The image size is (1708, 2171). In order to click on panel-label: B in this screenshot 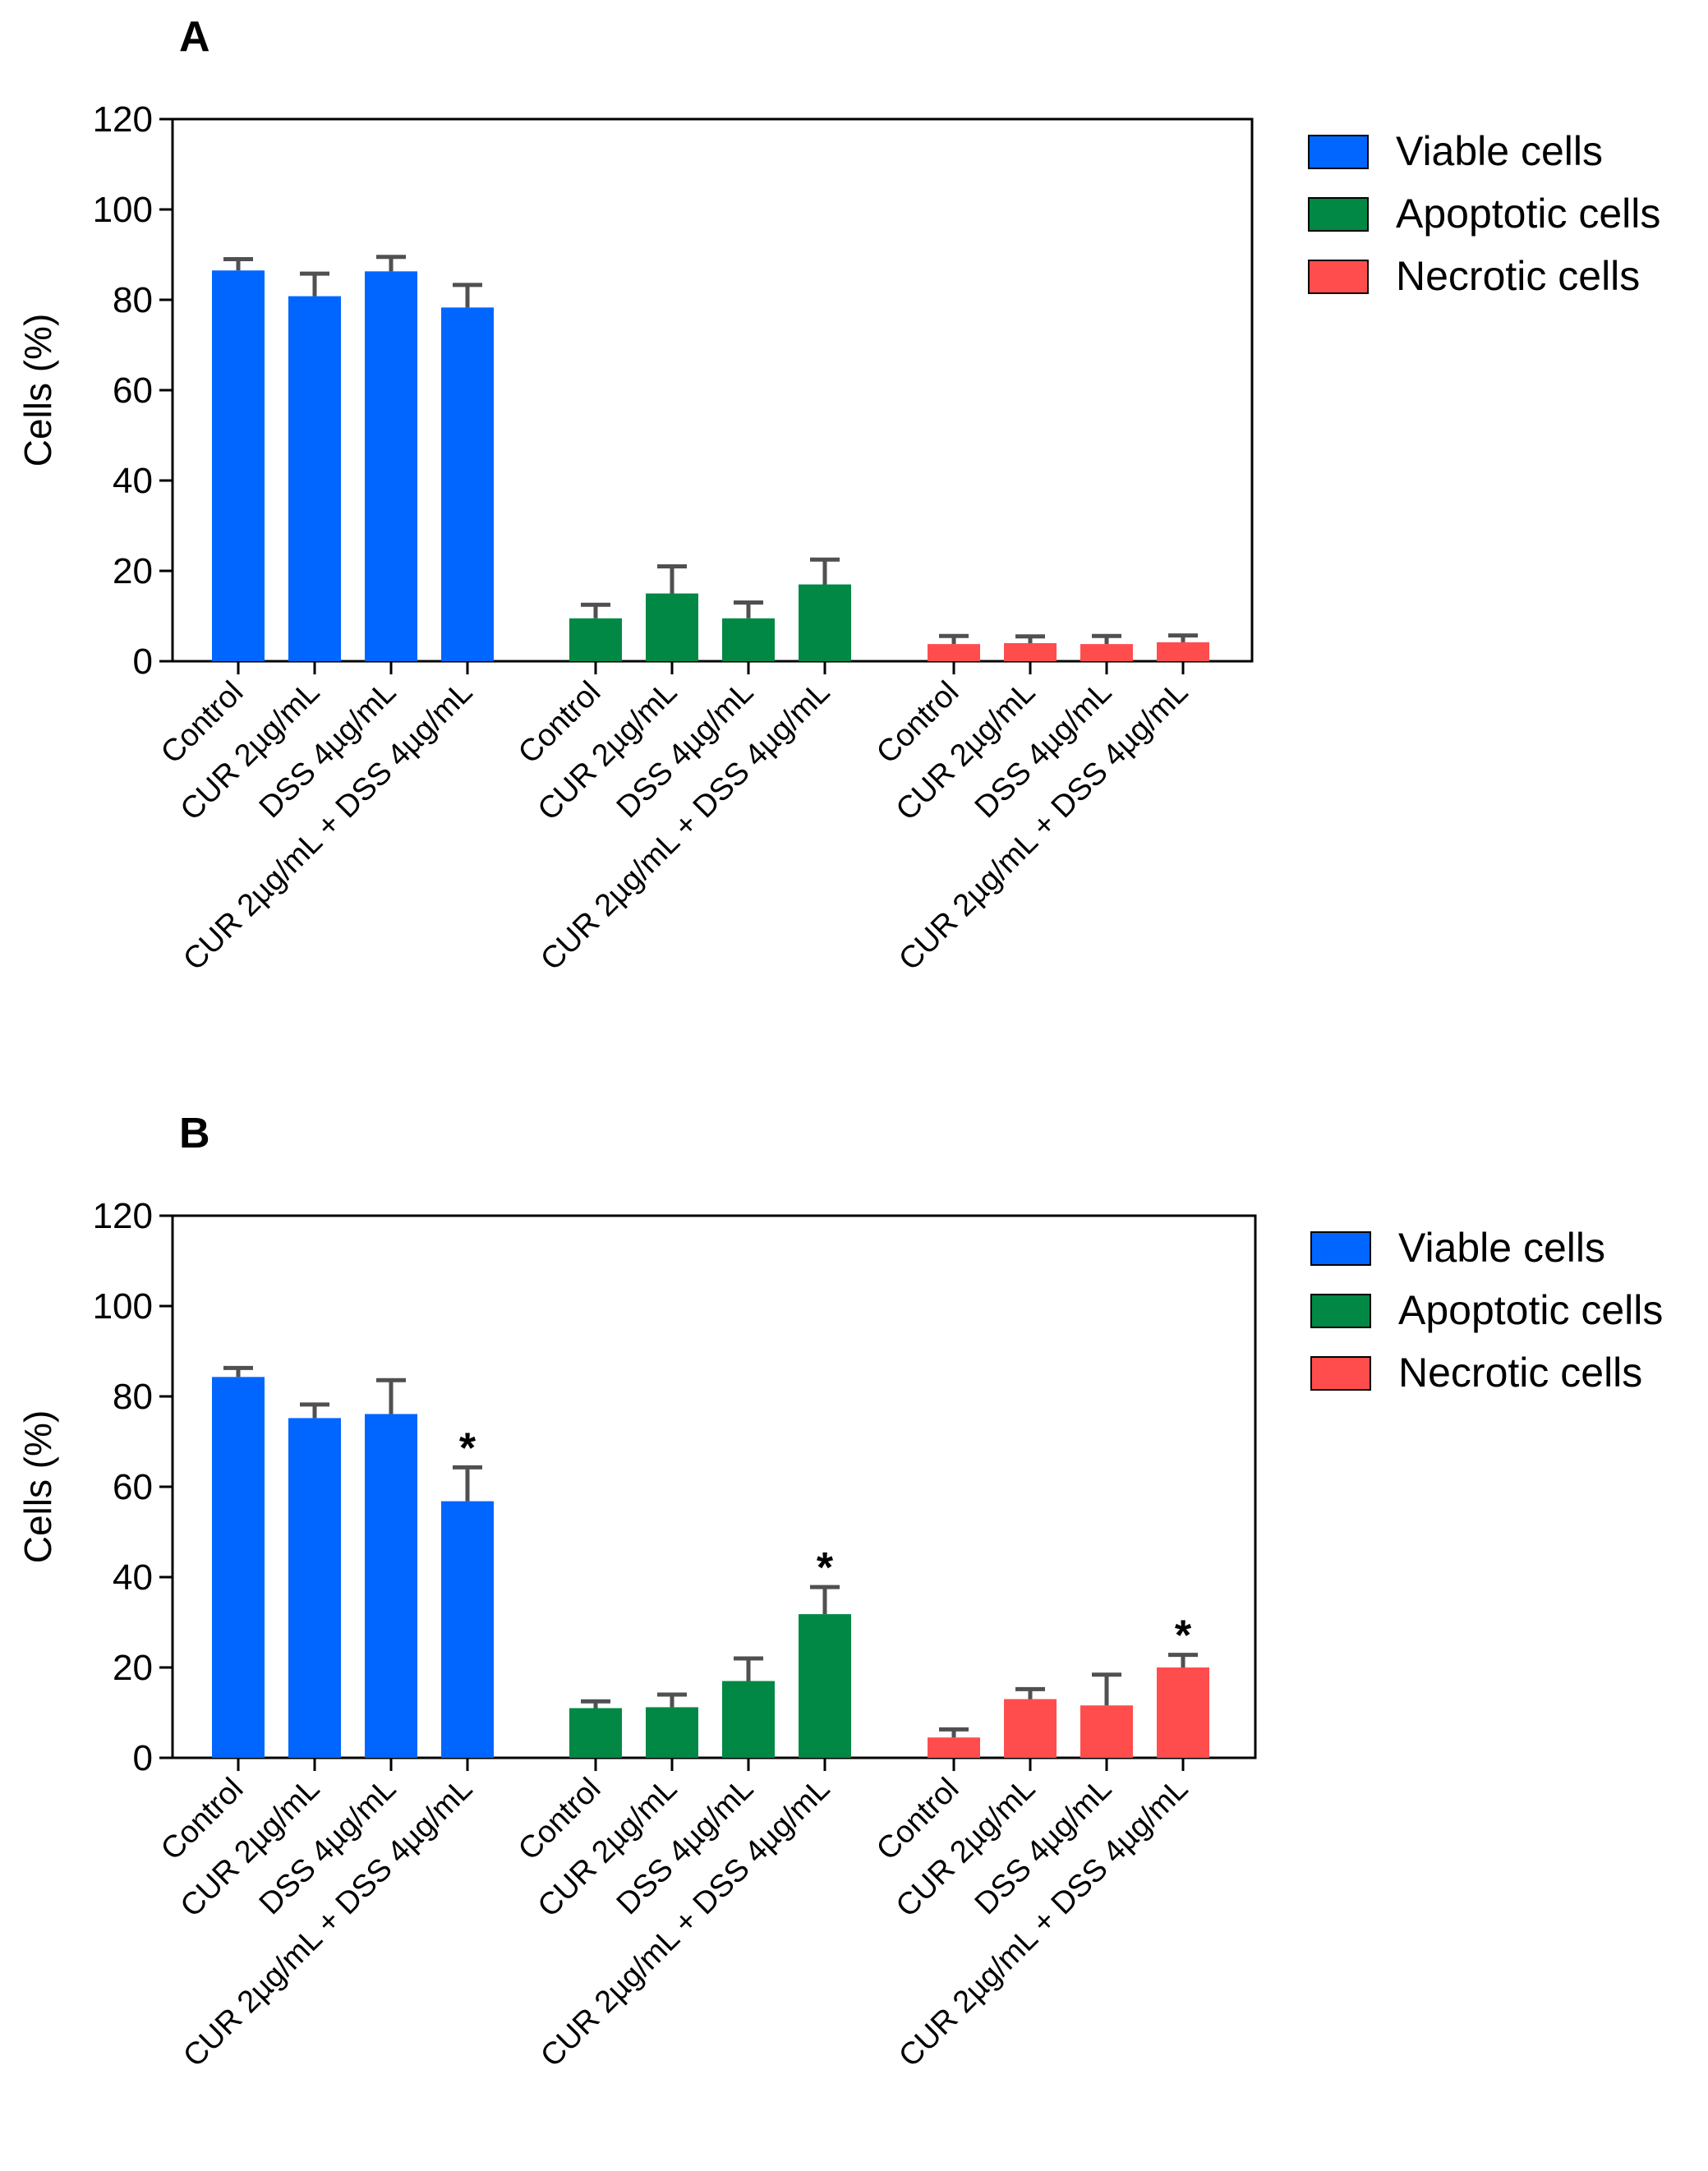, I will do `click(194, 1133)`.